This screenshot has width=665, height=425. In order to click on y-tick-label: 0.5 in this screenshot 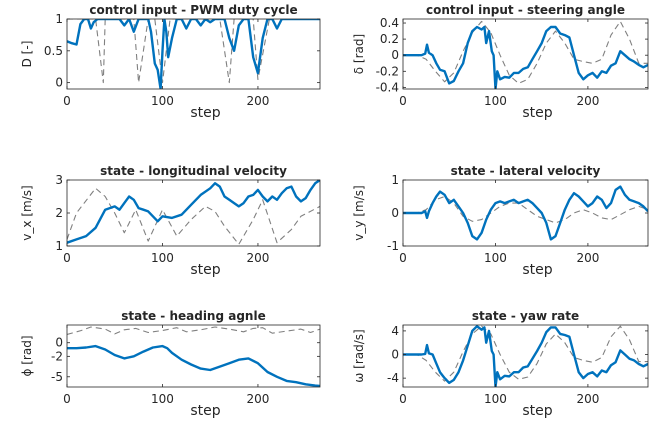, I will do `click(53, 51)`.